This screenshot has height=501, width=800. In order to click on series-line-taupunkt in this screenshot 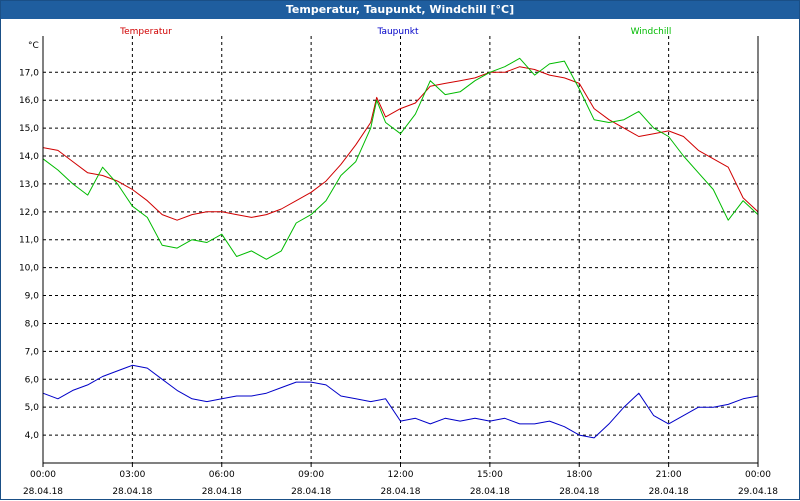, I will do `click(400, 401)`.